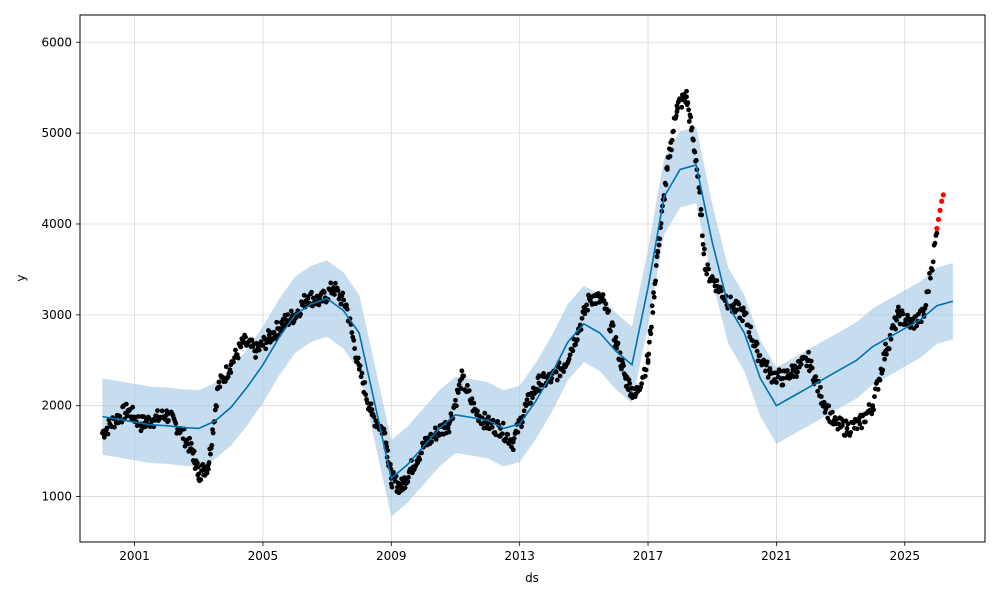 The width and height of the screenshot is (1000, 600). I want to click on x-tick-label: 2009, so click(391, 556).